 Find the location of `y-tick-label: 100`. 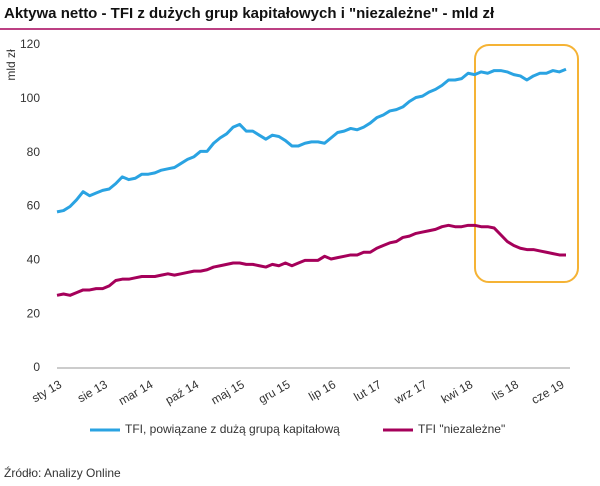

y-tick-label: 100 is located at coordinates (30, 98).